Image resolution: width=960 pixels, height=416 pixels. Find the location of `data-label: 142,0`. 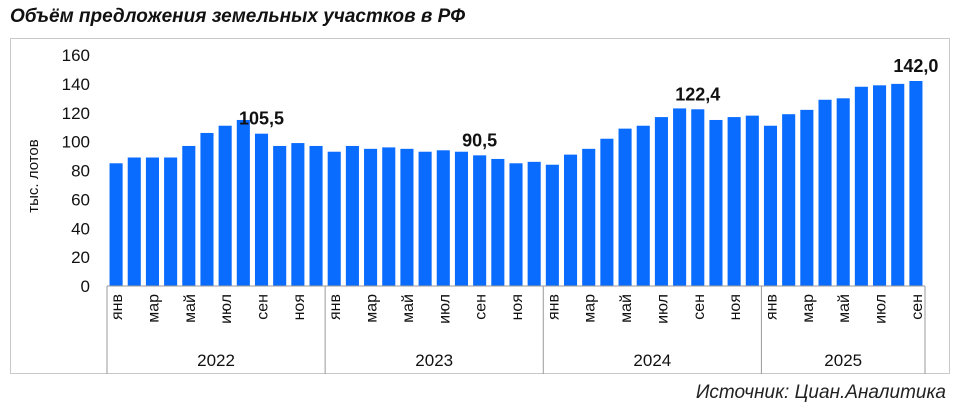

data-label: 142,0 is located at coordinates (915, 66).